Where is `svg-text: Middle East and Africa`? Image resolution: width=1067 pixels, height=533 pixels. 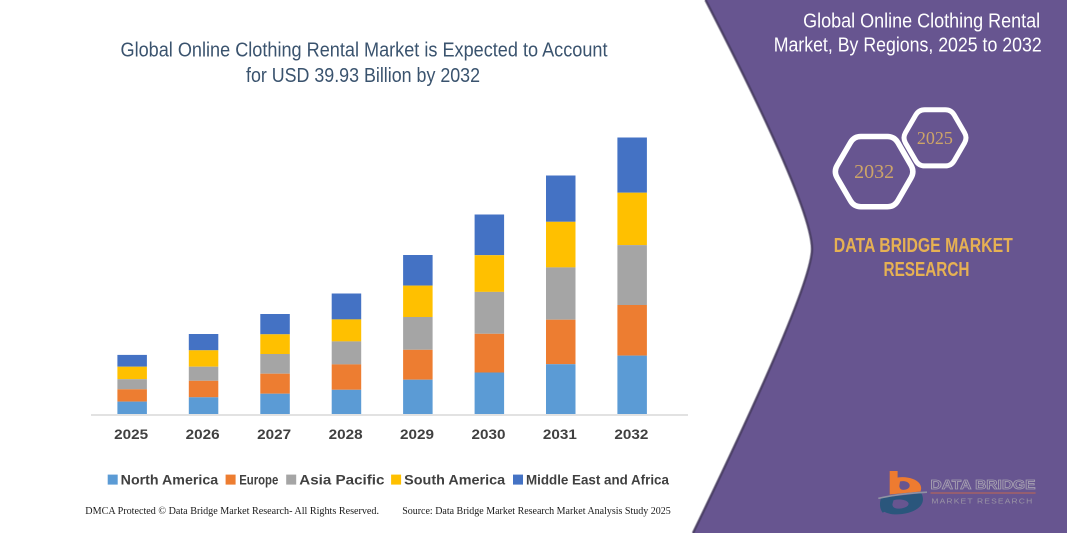 svg-text: Middle East and Africa is located at coordinates (597, 479).